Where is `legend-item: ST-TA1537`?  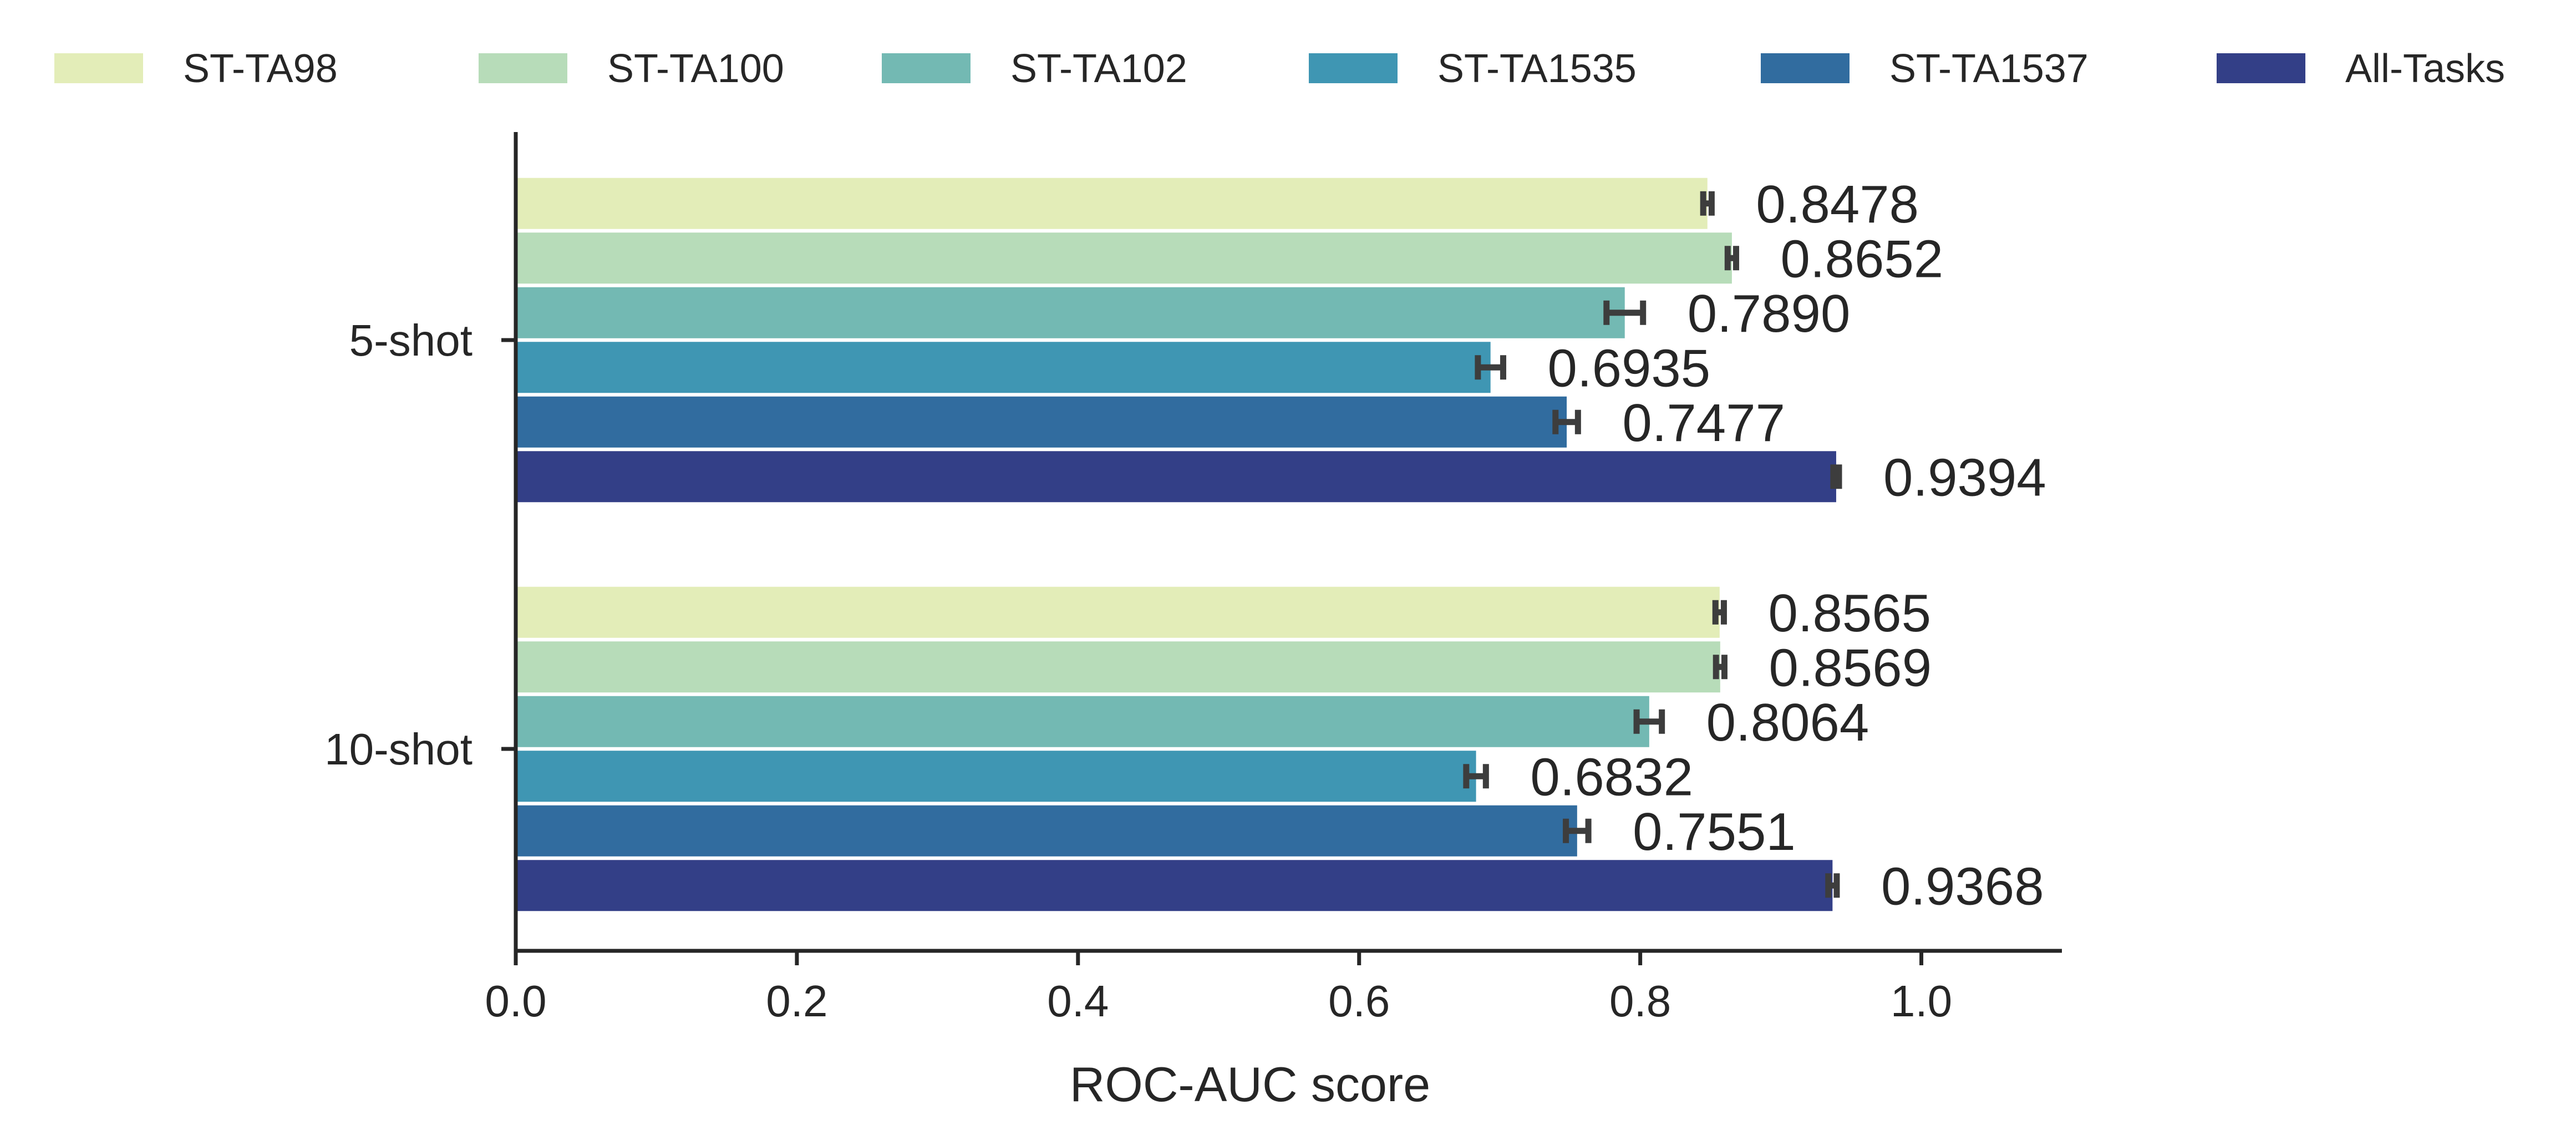
legend-item: ST-TA1537 is located at coordinates (1925, 69).